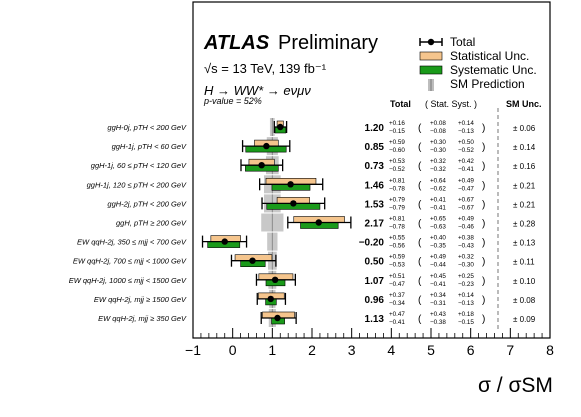 The height and width of the screenshot is (417, 581). I want to click on sm-unc-value: ± 0.13, so click(524, 243).